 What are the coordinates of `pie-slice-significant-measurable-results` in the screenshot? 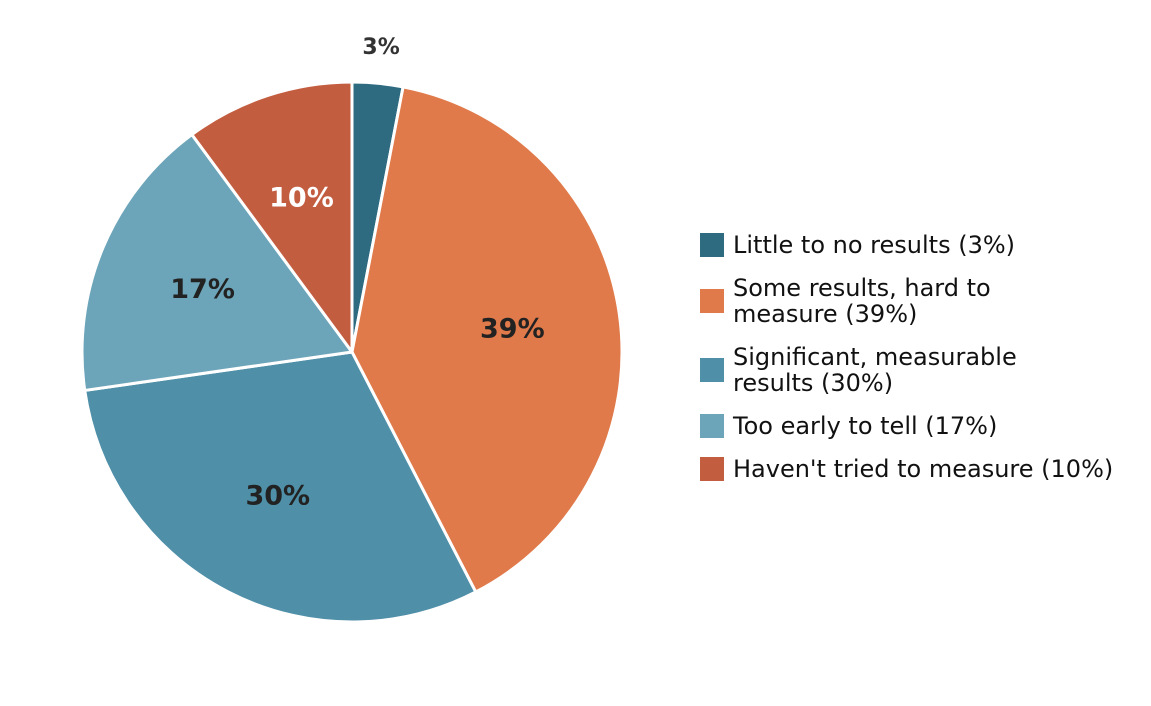 It's located at (280, 487).